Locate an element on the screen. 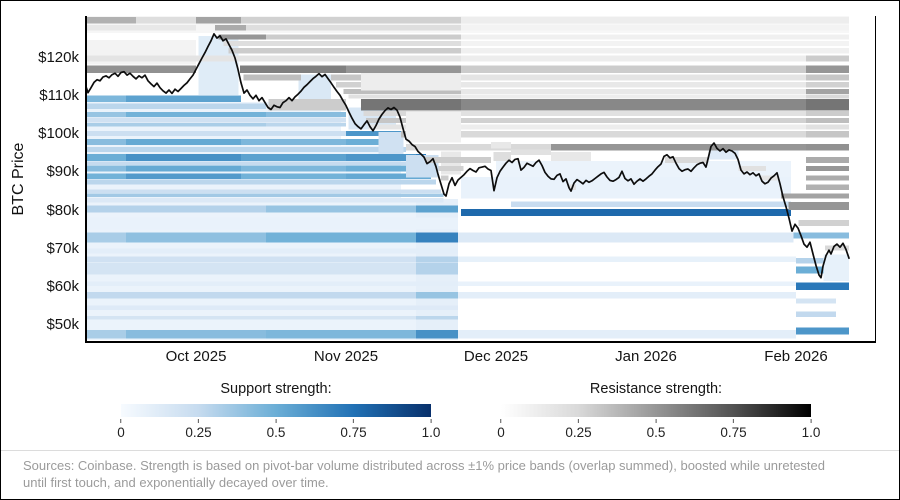 The height and width of the screenshot is (500, 900). y-tick-label: $70k is located at coordinates (62, 248).